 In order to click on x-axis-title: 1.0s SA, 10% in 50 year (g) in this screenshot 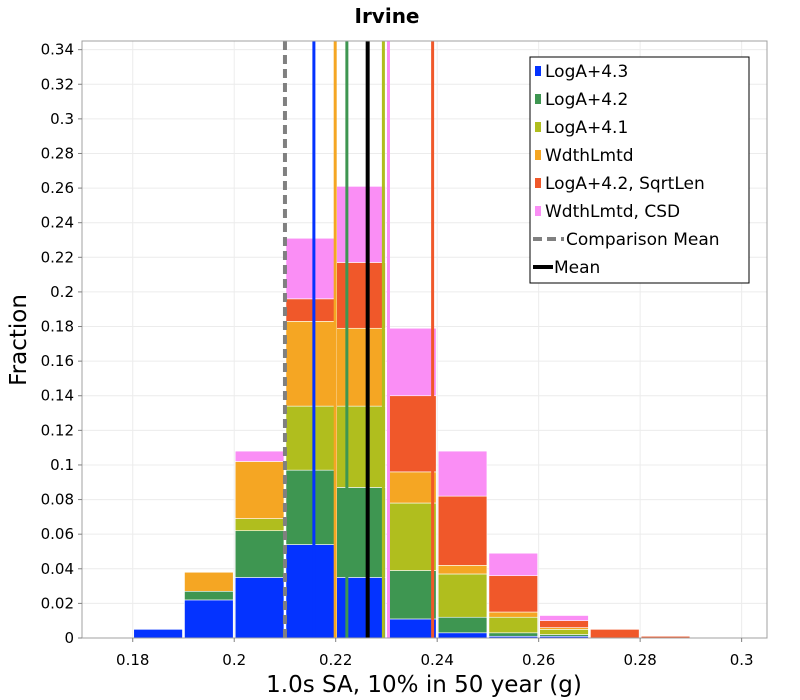, I will do `click(424, 685)`.